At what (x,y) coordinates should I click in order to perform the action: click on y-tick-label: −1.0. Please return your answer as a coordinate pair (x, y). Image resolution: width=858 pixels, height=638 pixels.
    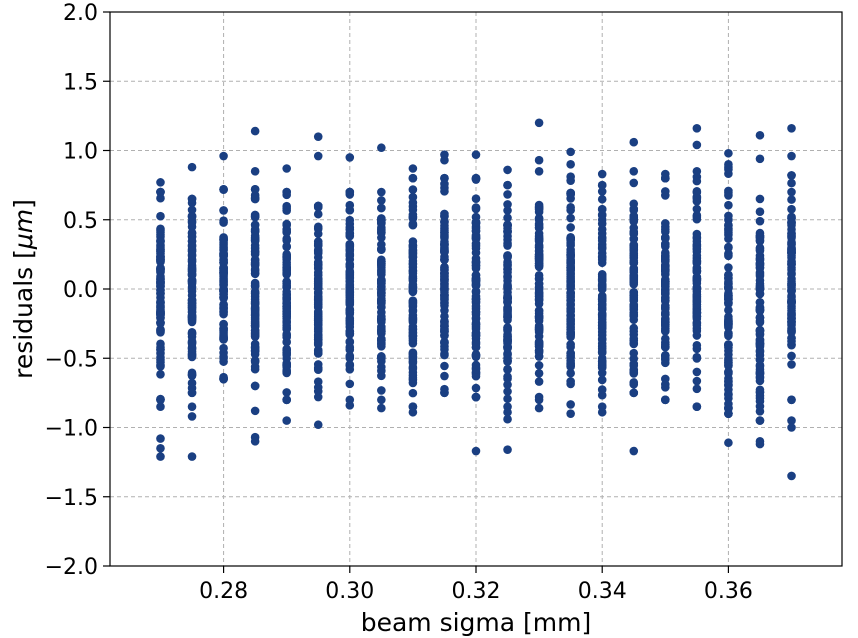
    Looking at the image, I should click on (71, 429).